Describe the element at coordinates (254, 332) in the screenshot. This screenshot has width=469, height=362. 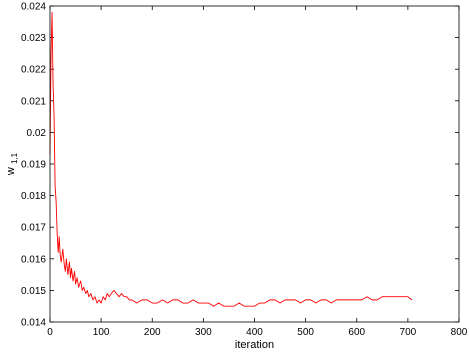
I see `x-tick-label: 400` at that location.